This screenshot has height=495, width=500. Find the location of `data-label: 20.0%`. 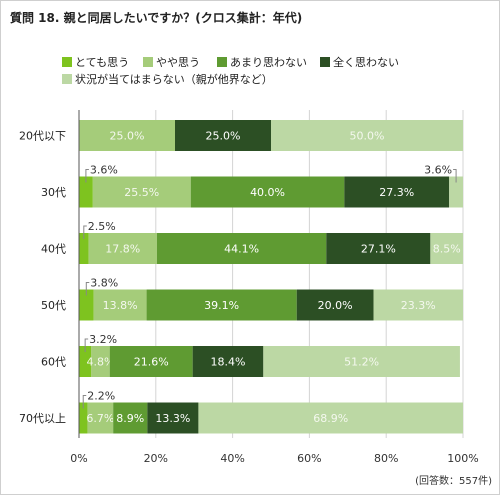

data-label: 20.0% is located at coordinates (335, 305).